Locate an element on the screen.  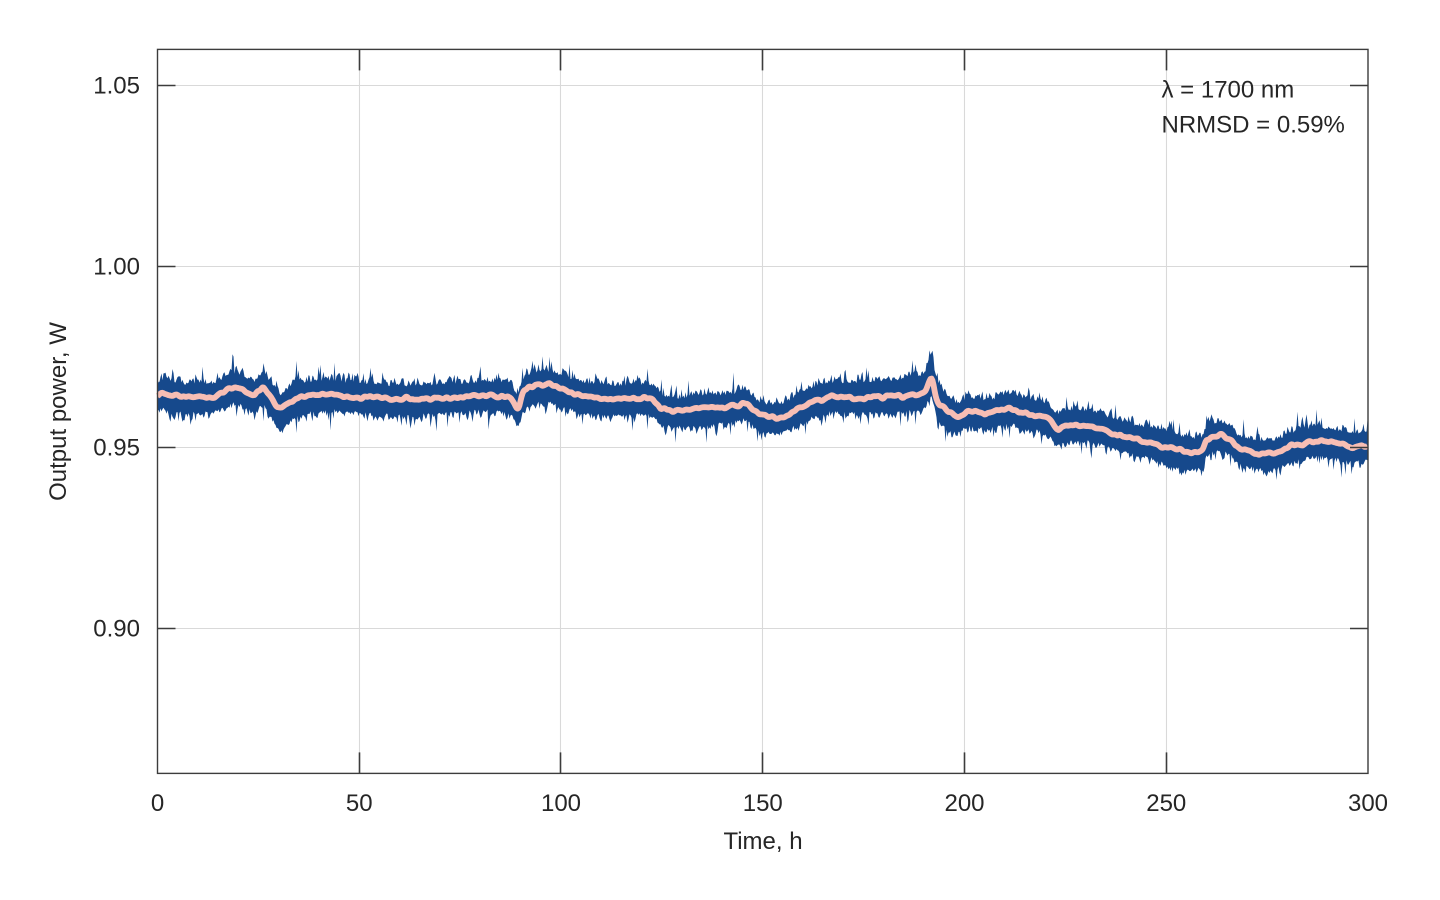
svg-text: 300 is located at coordinates (1368, 803).